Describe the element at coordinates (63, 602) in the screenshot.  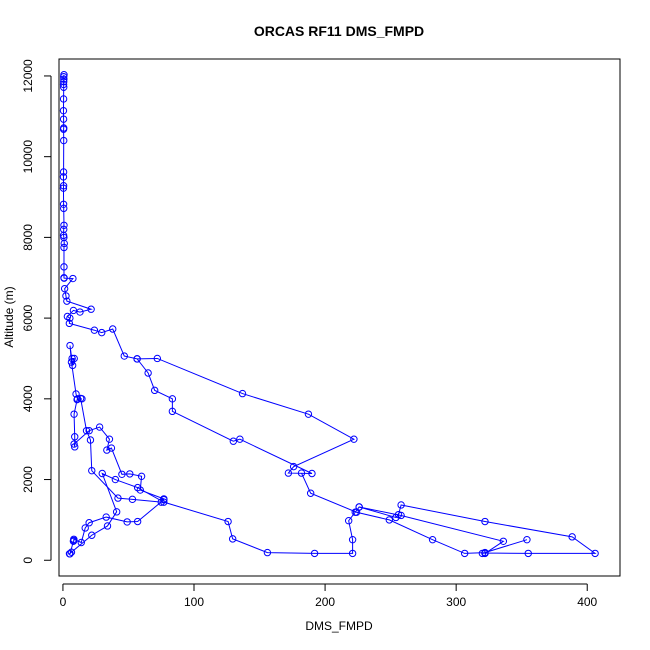
I see `x-tick-label: 0` at that location.